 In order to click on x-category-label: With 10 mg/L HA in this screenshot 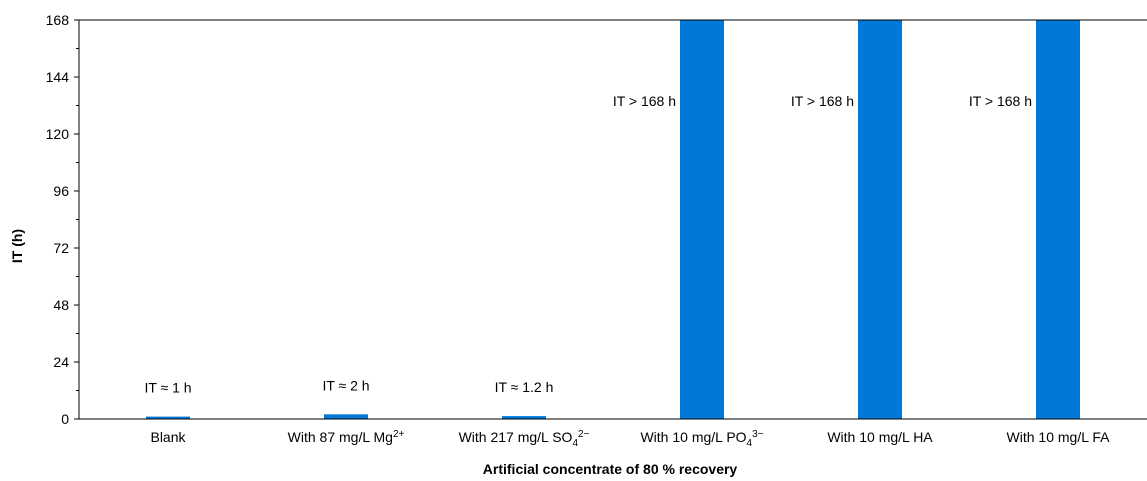, I will do `click(880, 437)`.